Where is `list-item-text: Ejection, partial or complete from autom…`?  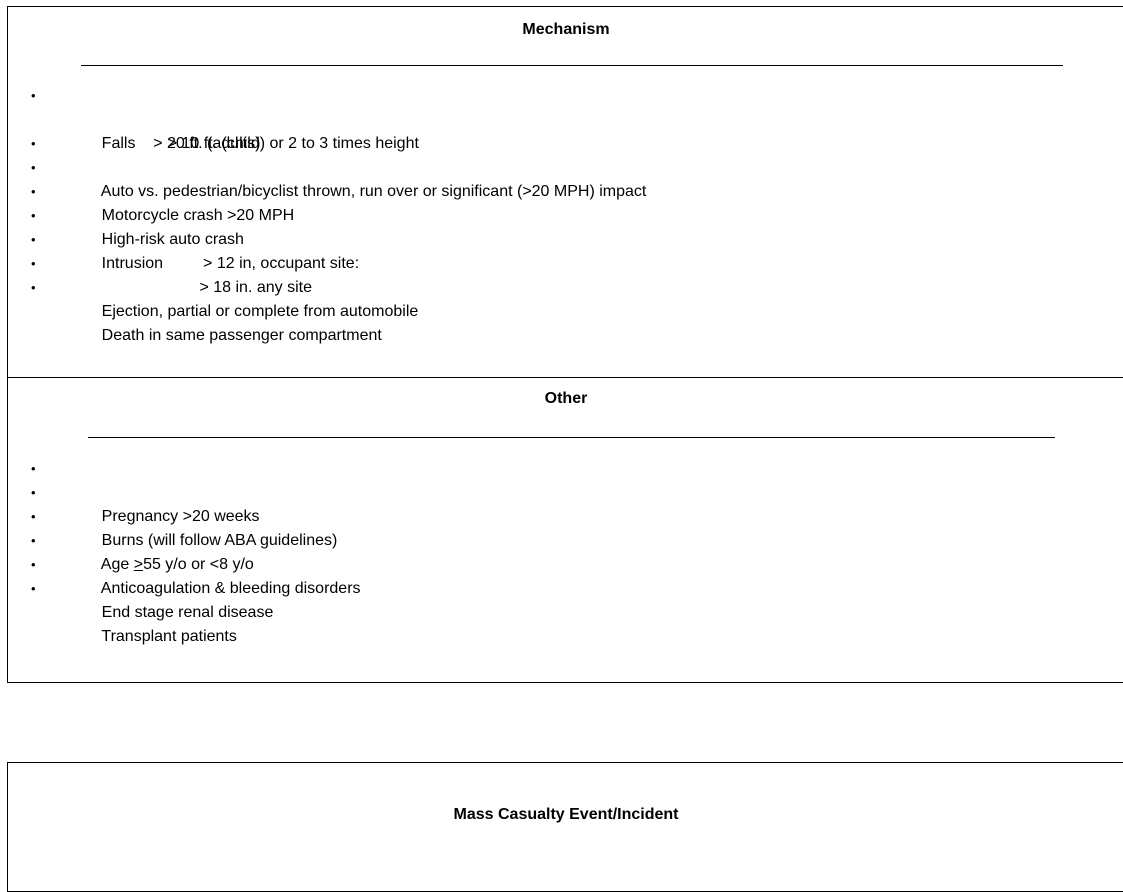 list-item-text: Ejection, partial or complete from autom… is located at coordinates (260, 311).